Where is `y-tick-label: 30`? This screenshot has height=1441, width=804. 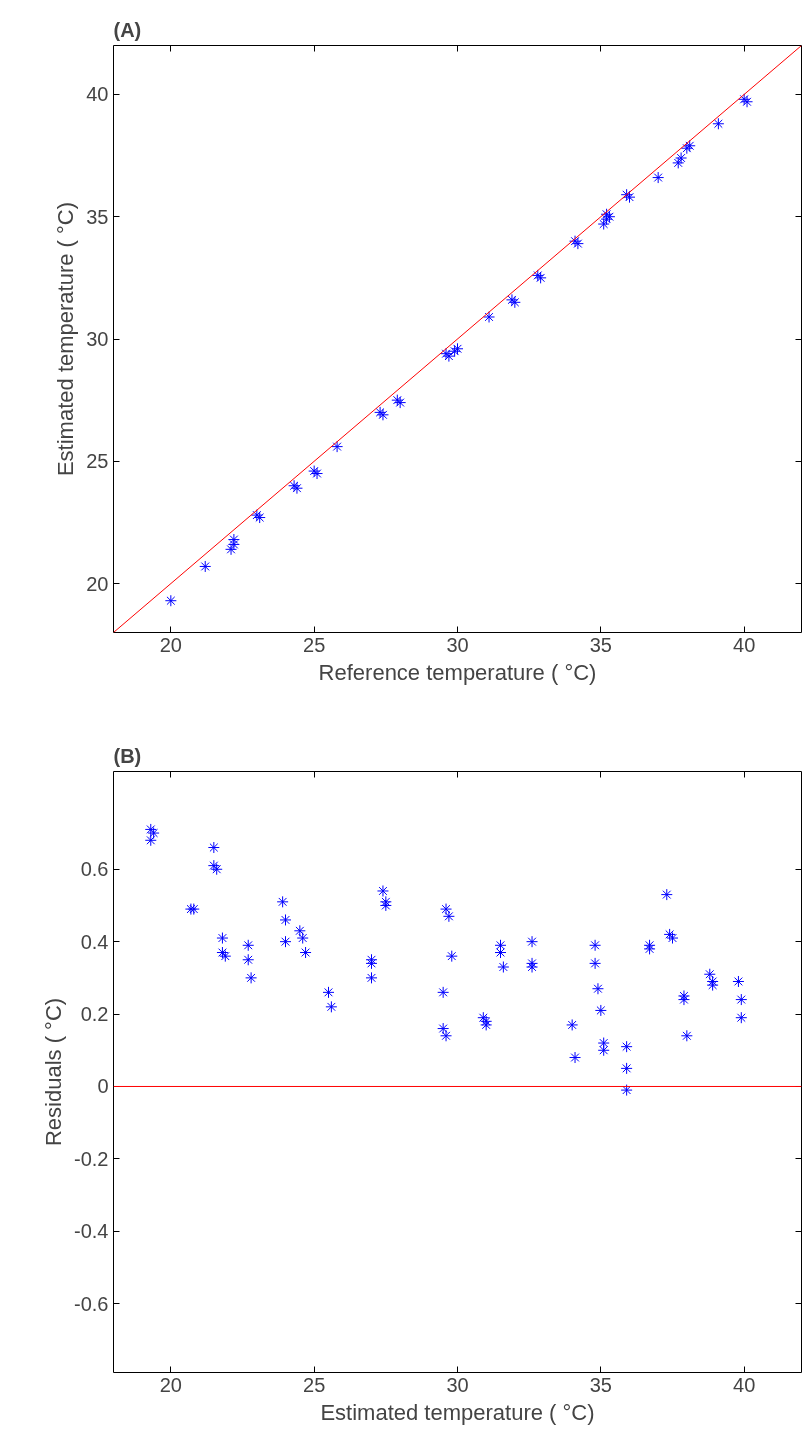 y-tick-label: 30 is located at coordinates (97, 339).